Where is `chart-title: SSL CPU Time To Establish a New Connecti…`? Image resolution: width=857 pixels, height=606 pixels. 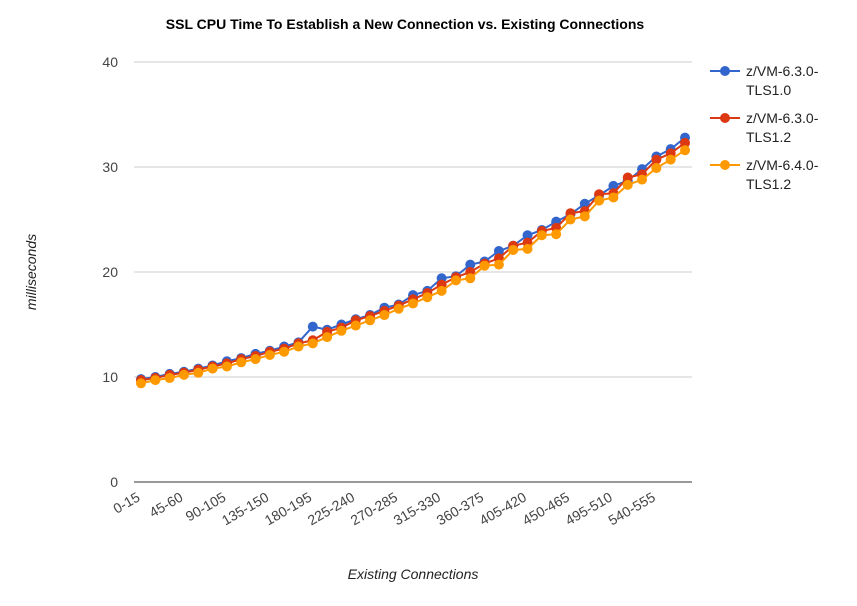 chart-title: SSL CPU Time To Establish a New Connecti… is located at coordinates (405, 24).